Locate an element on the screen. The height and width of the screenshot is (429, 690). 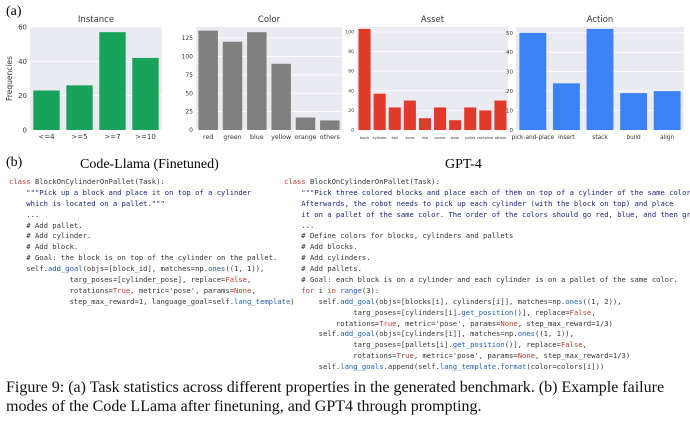
code-line: # Add cylinders. is located at coordinates (484, 258).